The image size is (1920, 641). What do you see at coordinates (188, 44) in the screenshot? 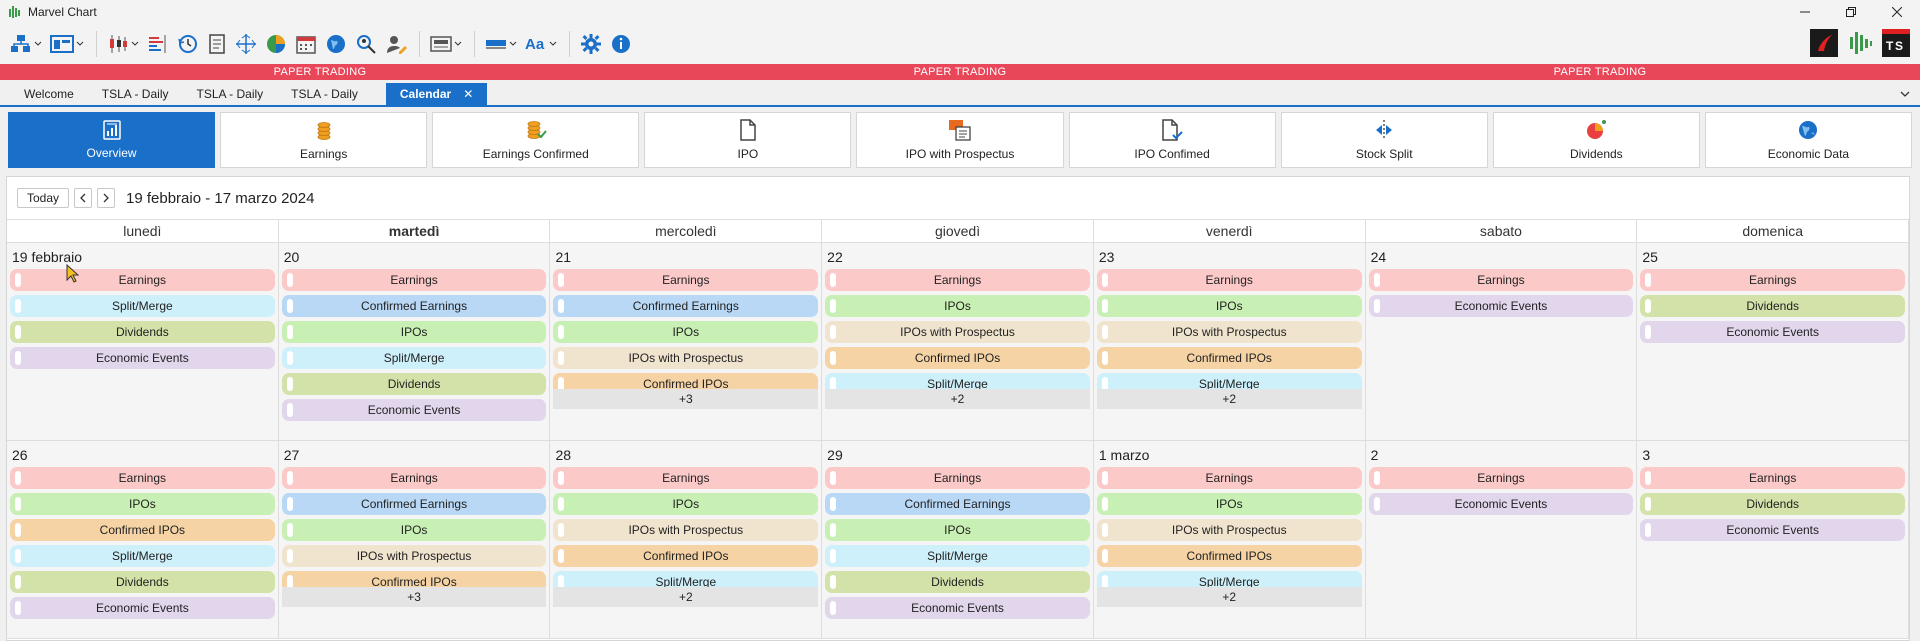
I see `history-button` at bounding box center [188, 44].